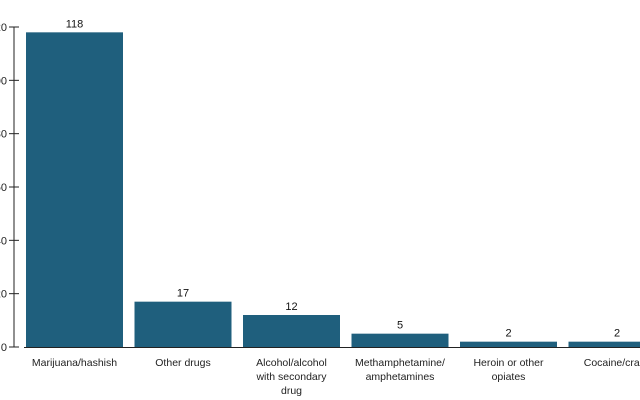  Describe the element at coordinates (3, 295) in the screenshot. I see `y-tick-label: 20` at that location.